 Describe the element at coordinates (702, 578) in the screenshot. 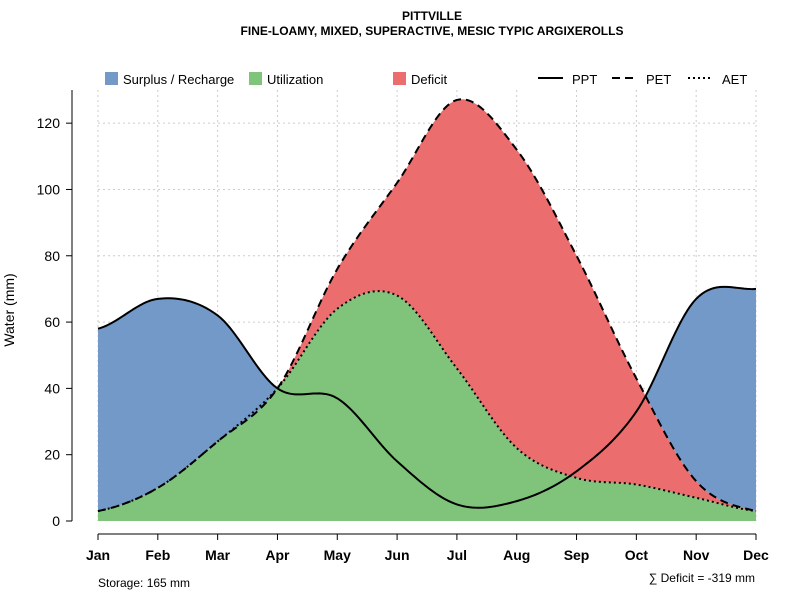

I see `deficit-note: ∑ Deficit = -319 mm` at that location.